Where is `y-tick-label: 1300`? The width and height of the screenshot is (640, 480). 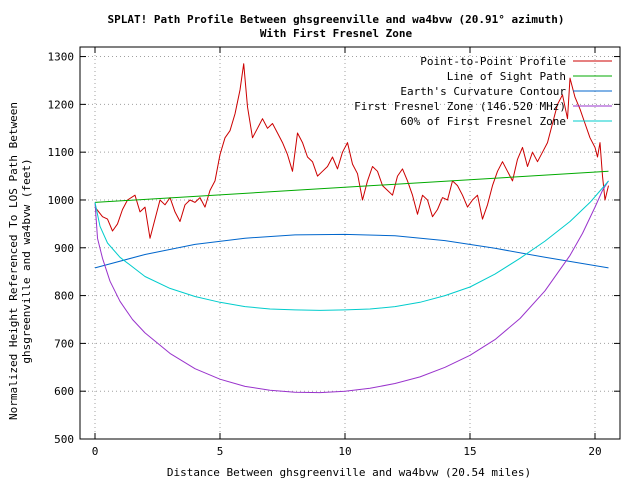
y-tick-label: 1300 is located at coordinates (61, 57).